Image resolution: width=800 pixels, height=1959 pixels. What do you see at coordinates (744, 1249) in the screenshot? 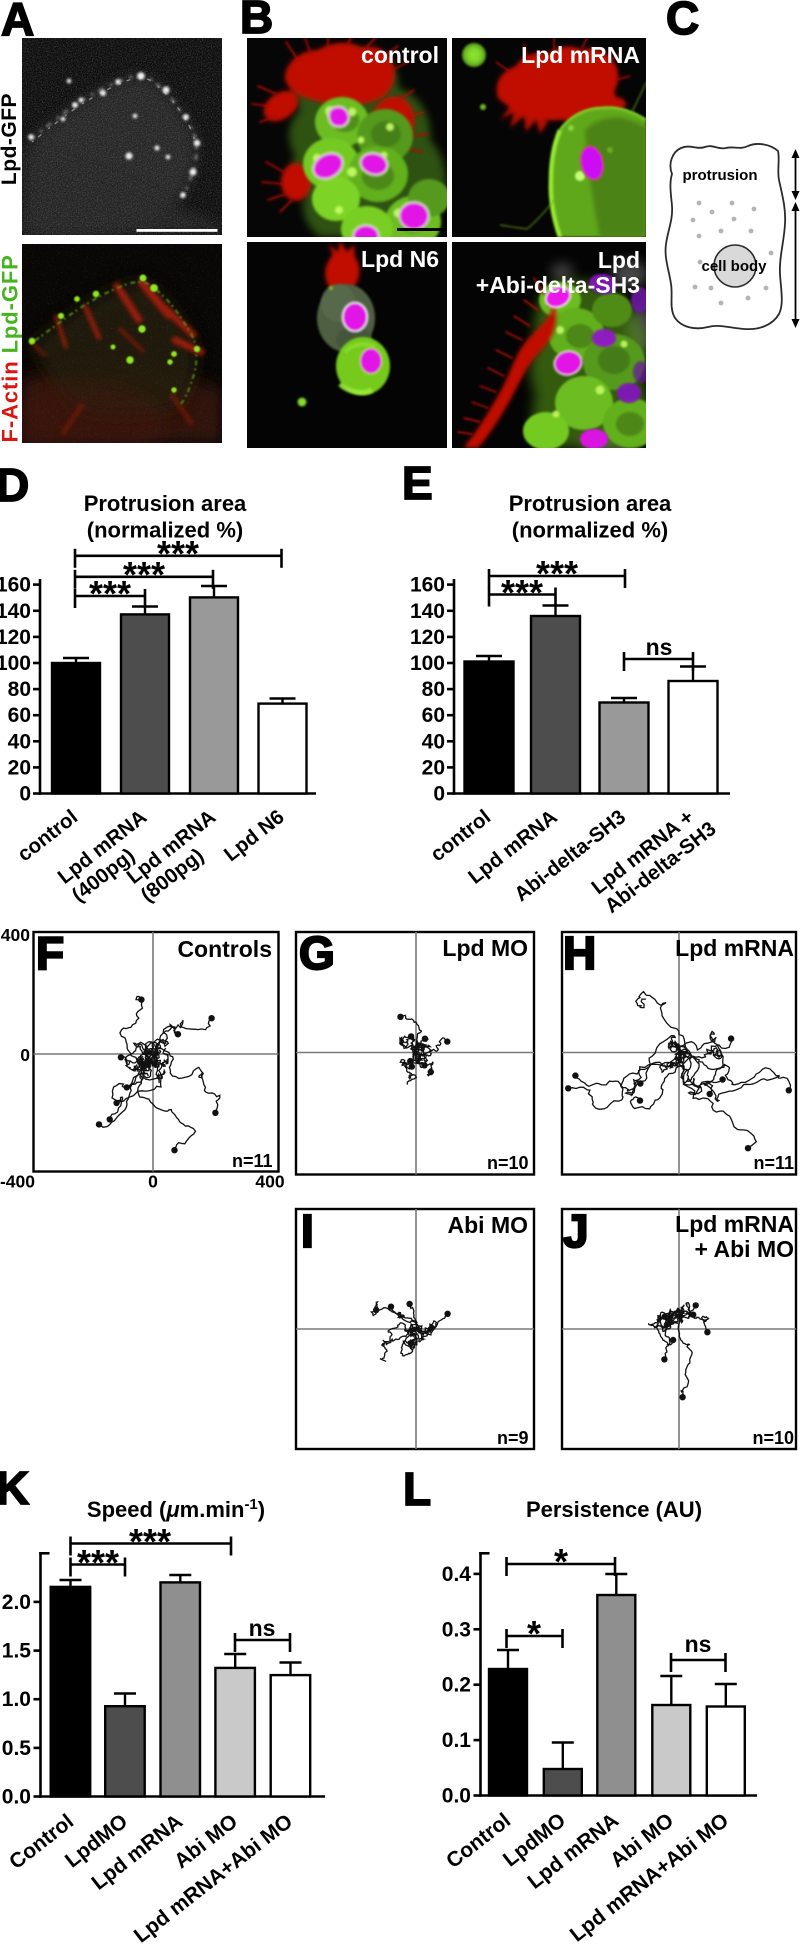
I see `svg-text: + Abi MO` at bounding box center [744, 1249].